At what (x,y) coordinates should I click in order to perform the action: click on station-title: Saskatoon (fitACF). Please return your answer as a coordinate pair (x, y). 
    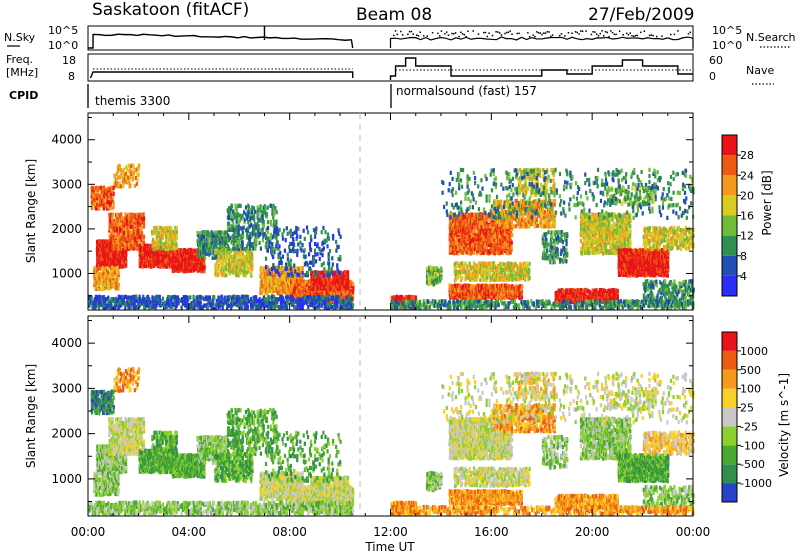
    Looking at the image, I should click on (170, 10).